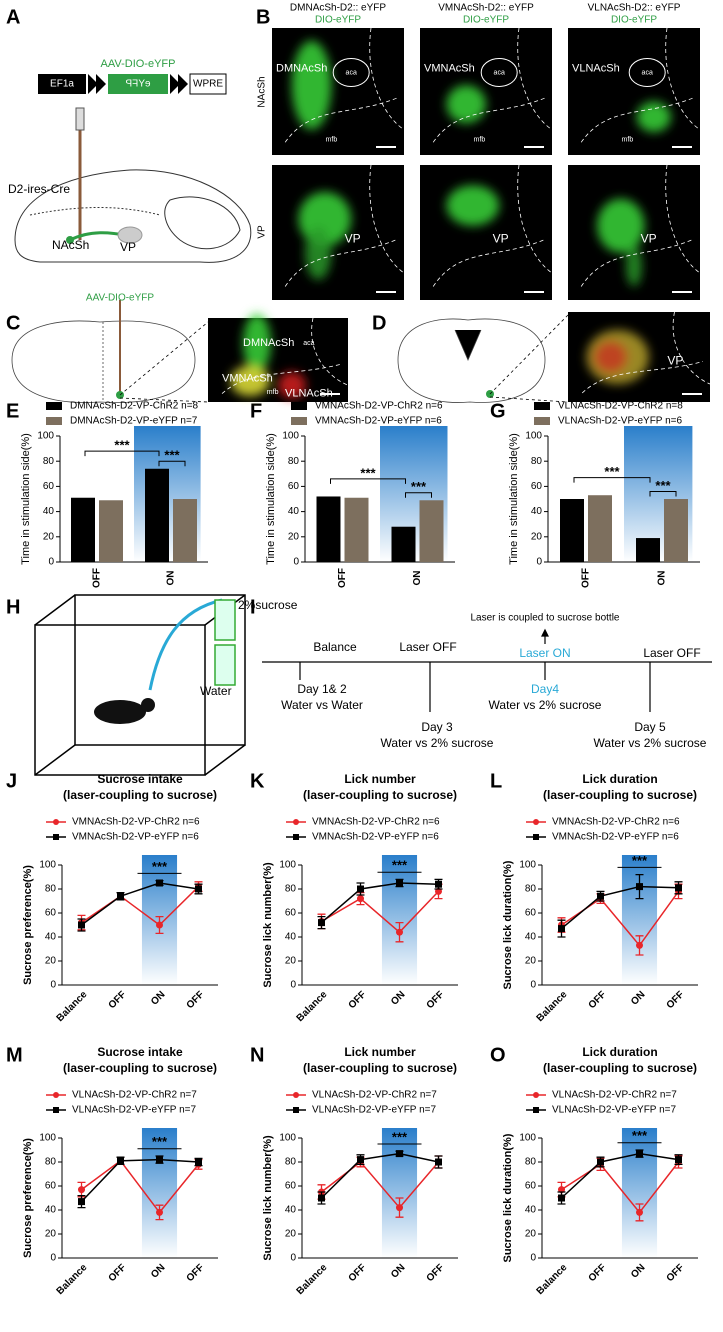  What do you see at coordinates (378, 421) in the screenshot?
I see `legend-label: VMNAcSh-D2-VP-eYFP n=6` at bounding box center [378, 421].